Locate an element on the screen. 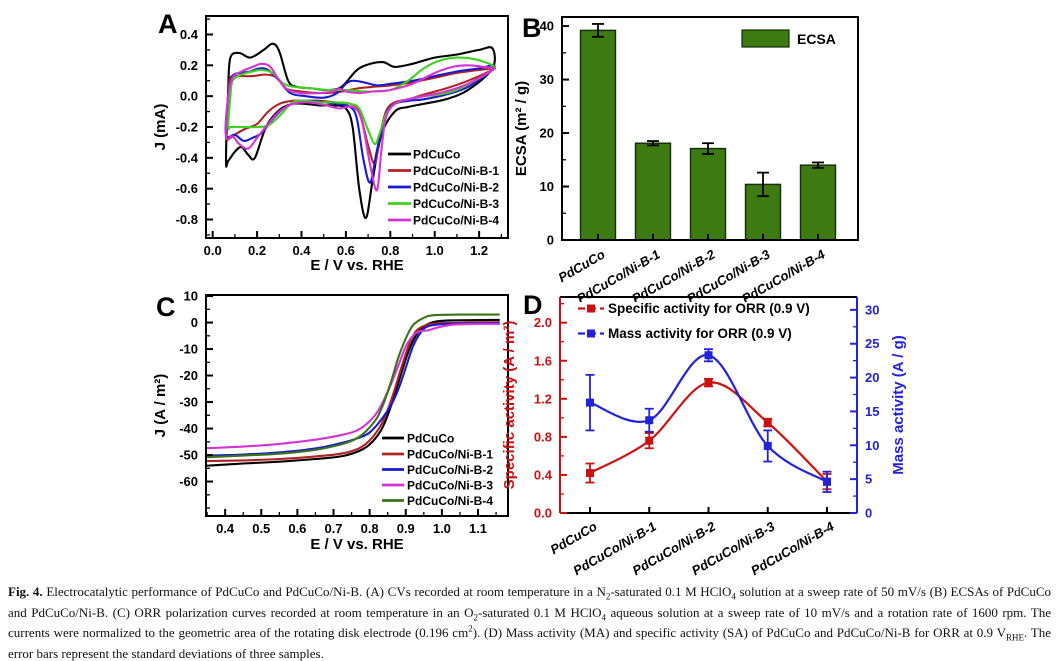  y-tick-label: -0.4 is located at coordinates (187, 157).